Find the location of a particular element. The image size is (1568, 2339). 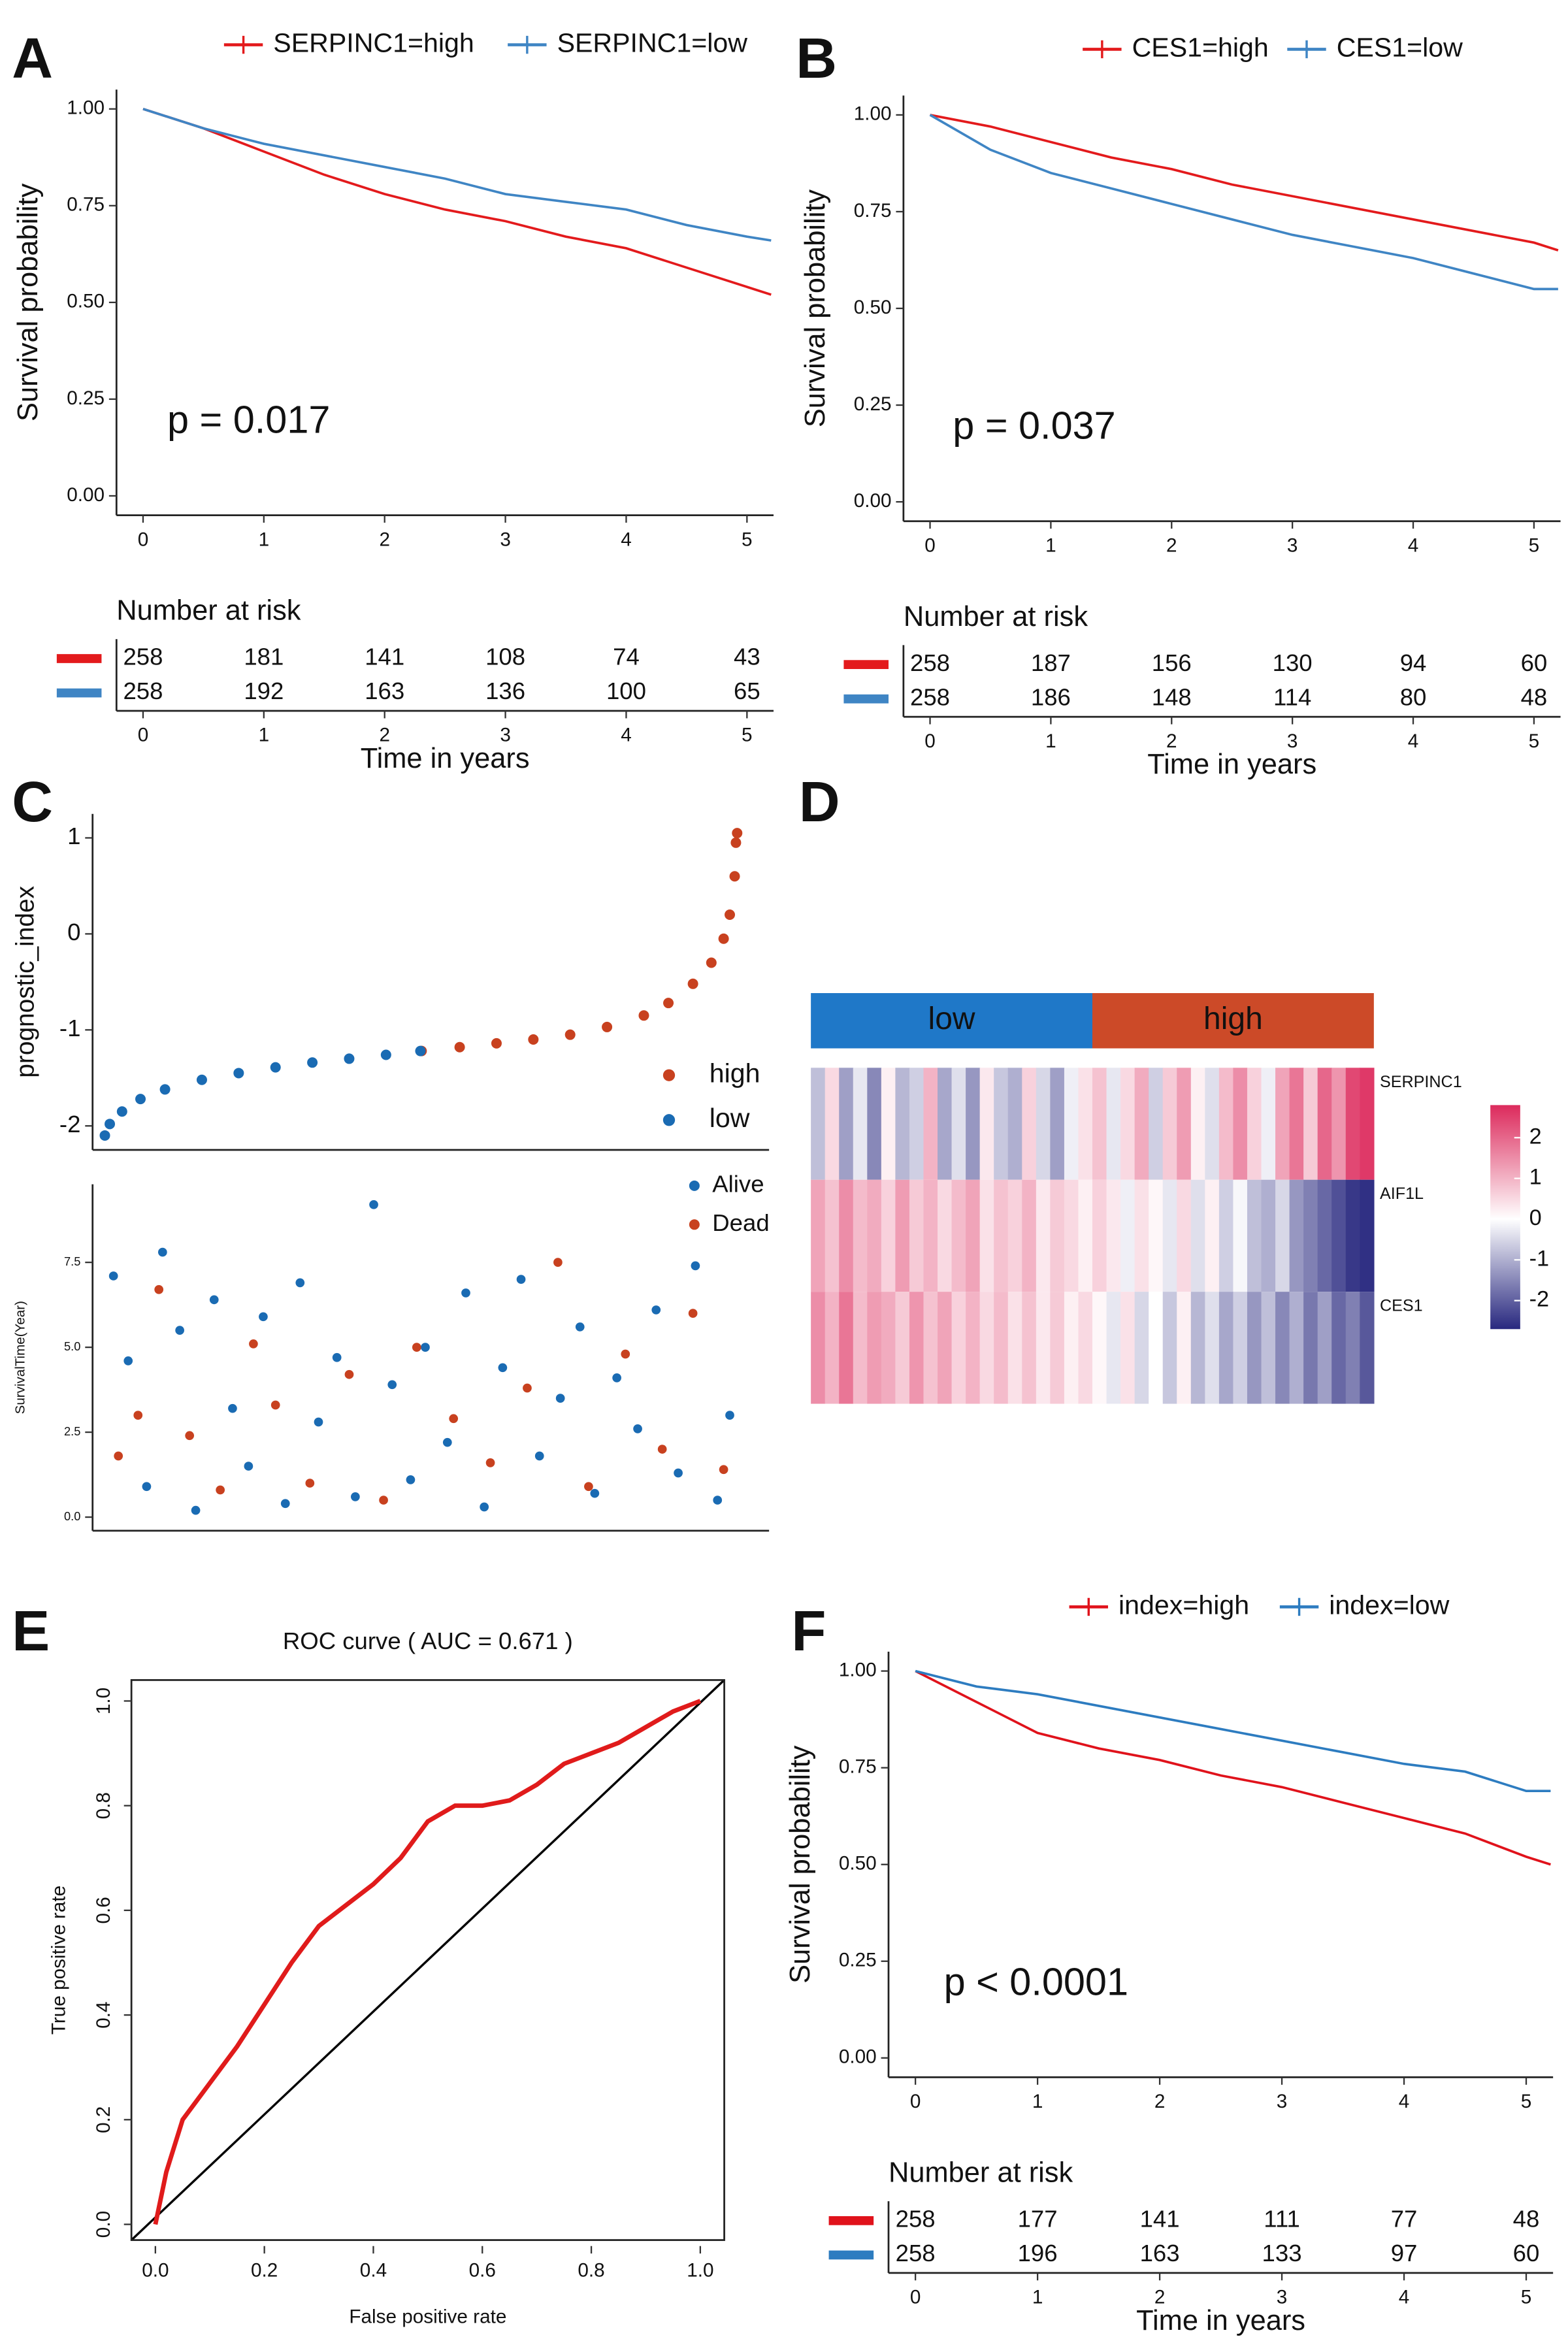

x-tick-label: 0.4 is located at coordinates (373, 2270).